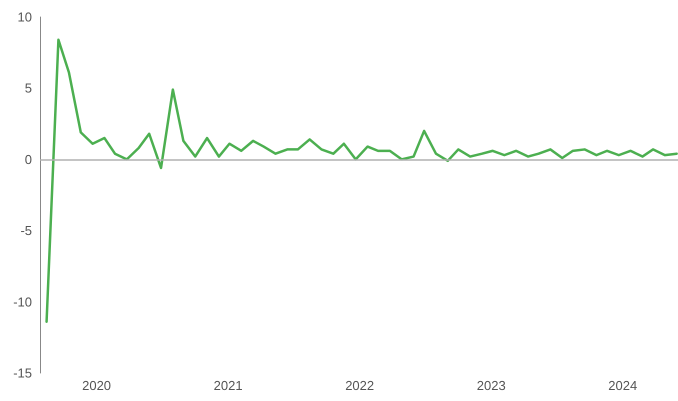 The width and height of the screenshot is (678, 401). Describe the element at coordinates (28, 159) in the screenshot. I see `y-tick-label: 0` at that location.